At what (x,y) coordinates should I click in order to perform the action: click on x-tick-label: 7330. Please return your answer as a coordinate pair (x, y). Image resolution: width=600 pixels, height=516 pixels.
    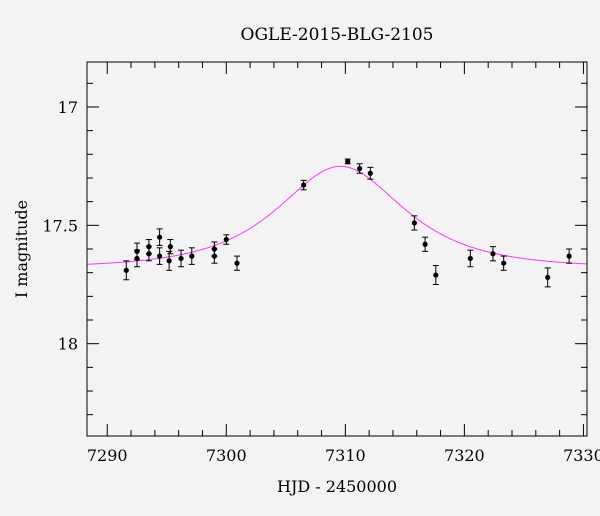
    Looking at the image, I should click on (581, 455).